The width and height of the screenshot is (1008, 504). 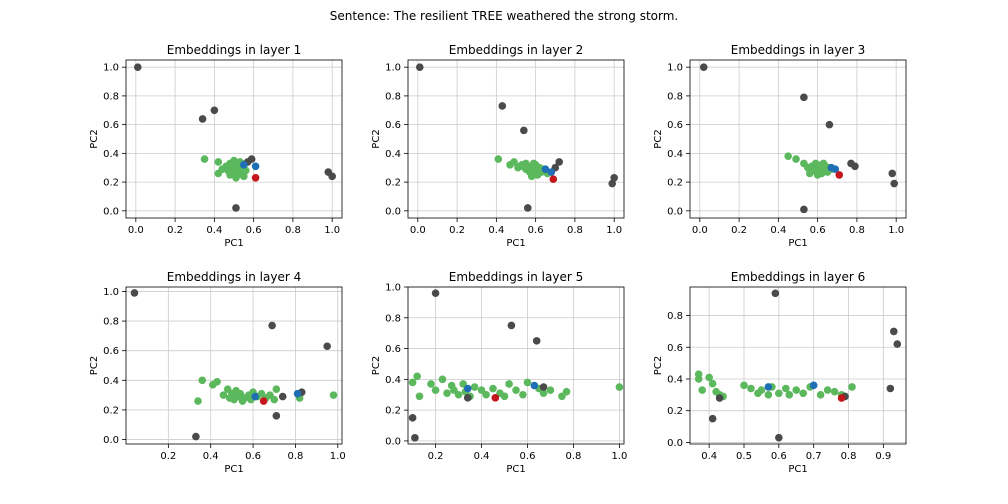 What do you see at coordinates (798, 139) in the screenshot?
I see `chart-3-axes-frame` at bounding box center [798, 139].